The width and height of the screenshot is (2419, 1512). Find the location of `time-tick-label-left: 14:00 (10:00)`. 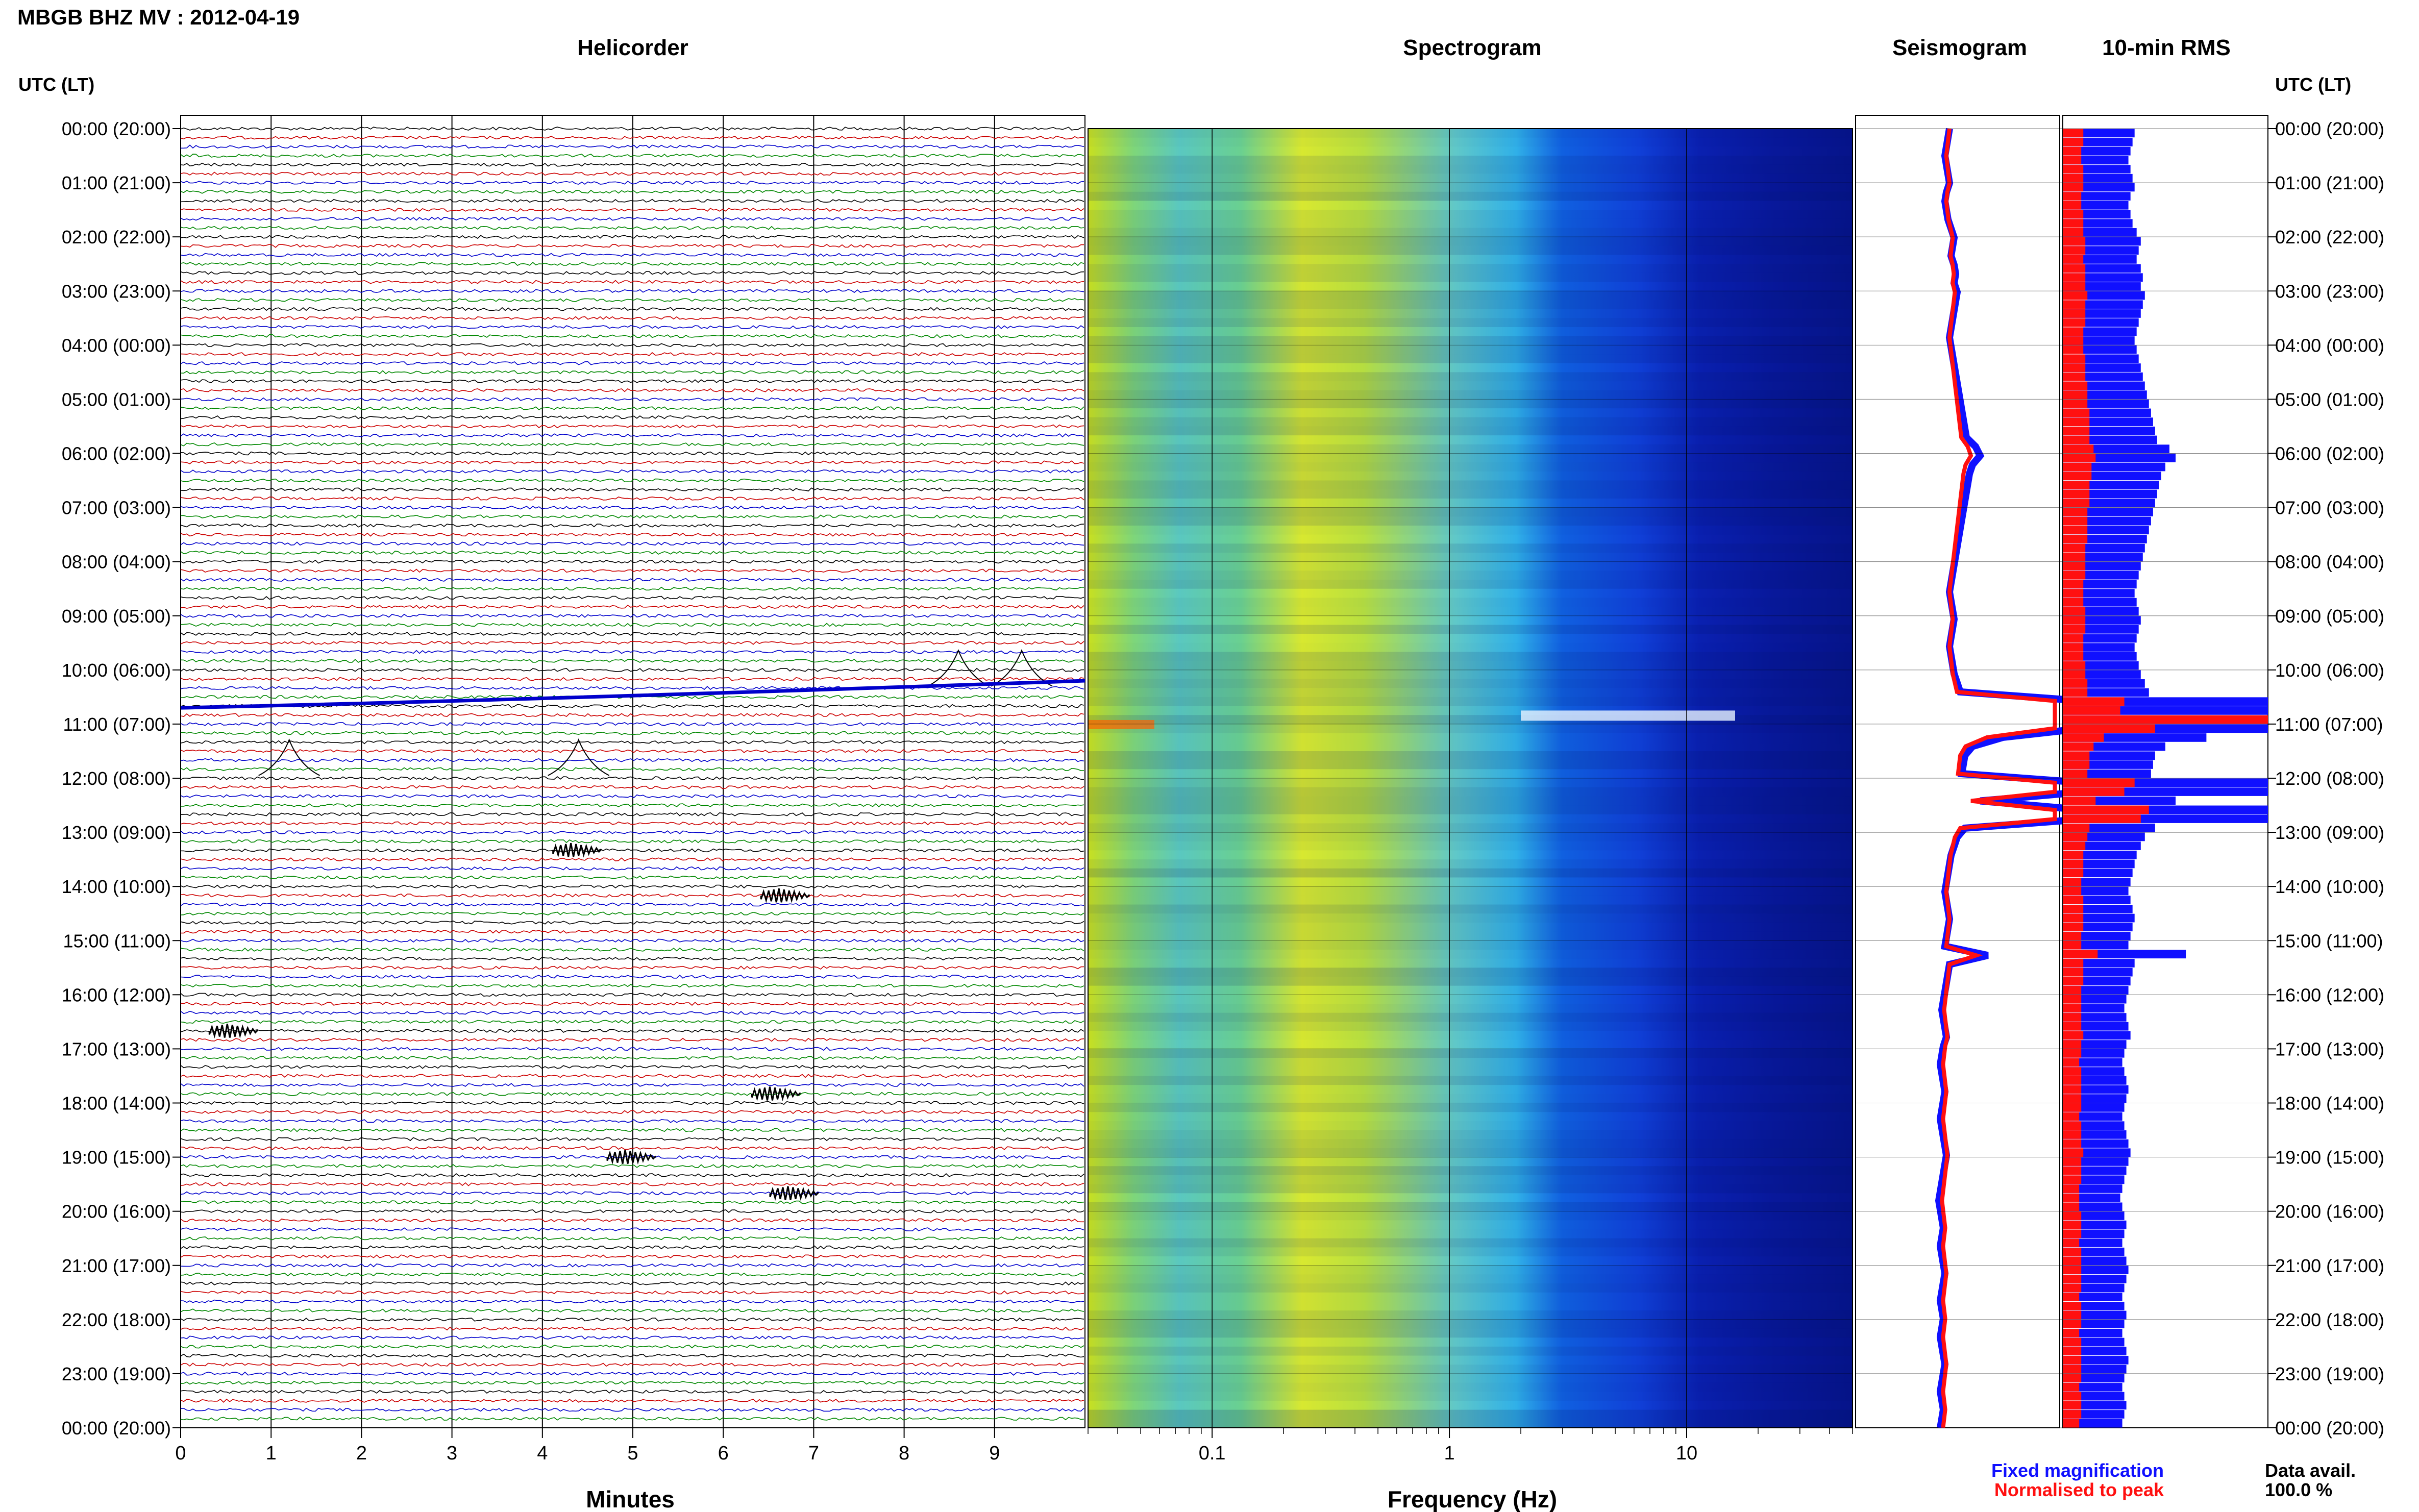

time-tick-label-left: 14:00 (10:00) is located at coordinates (116, 886).